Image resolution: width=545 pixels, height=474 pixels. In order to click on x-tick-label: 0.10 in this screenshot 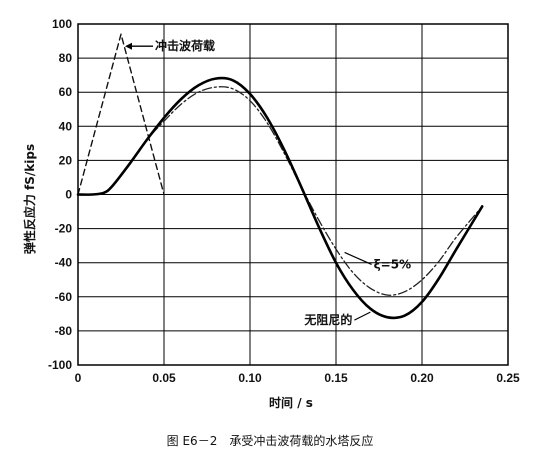, I will do `click(250, 378)`.